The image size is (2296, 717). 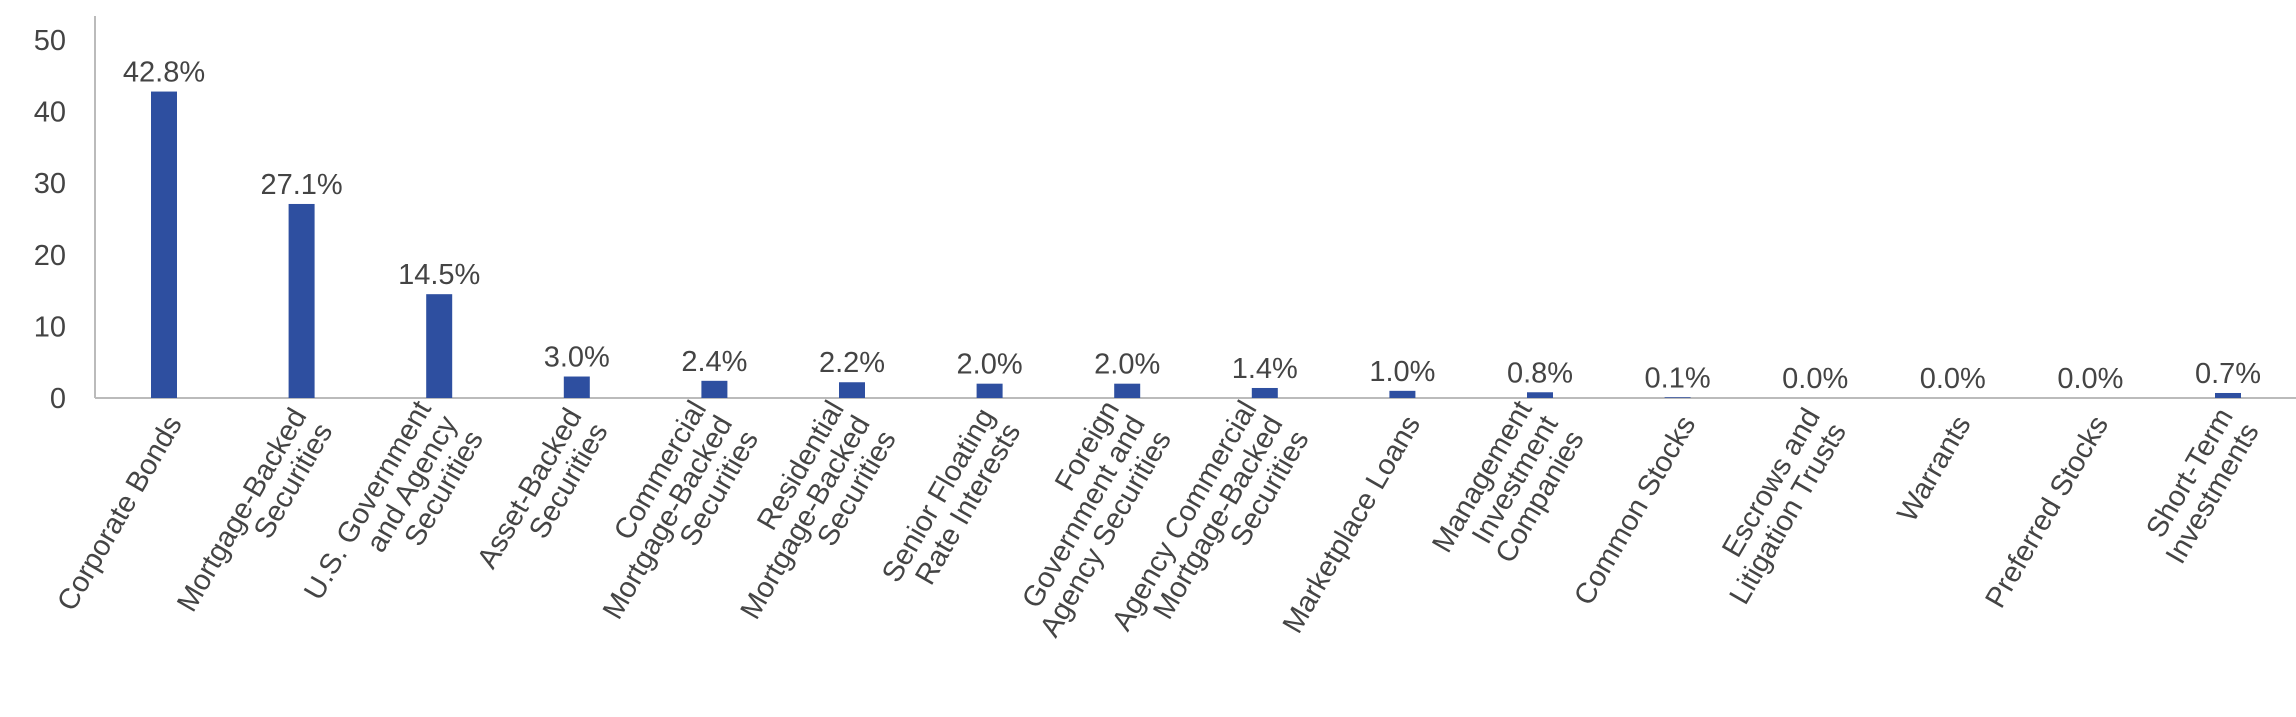 What do you see at coordinates (577, 358) in the screenshot?
I see `value-label: 3.0%` at bounding box center [577, 358].